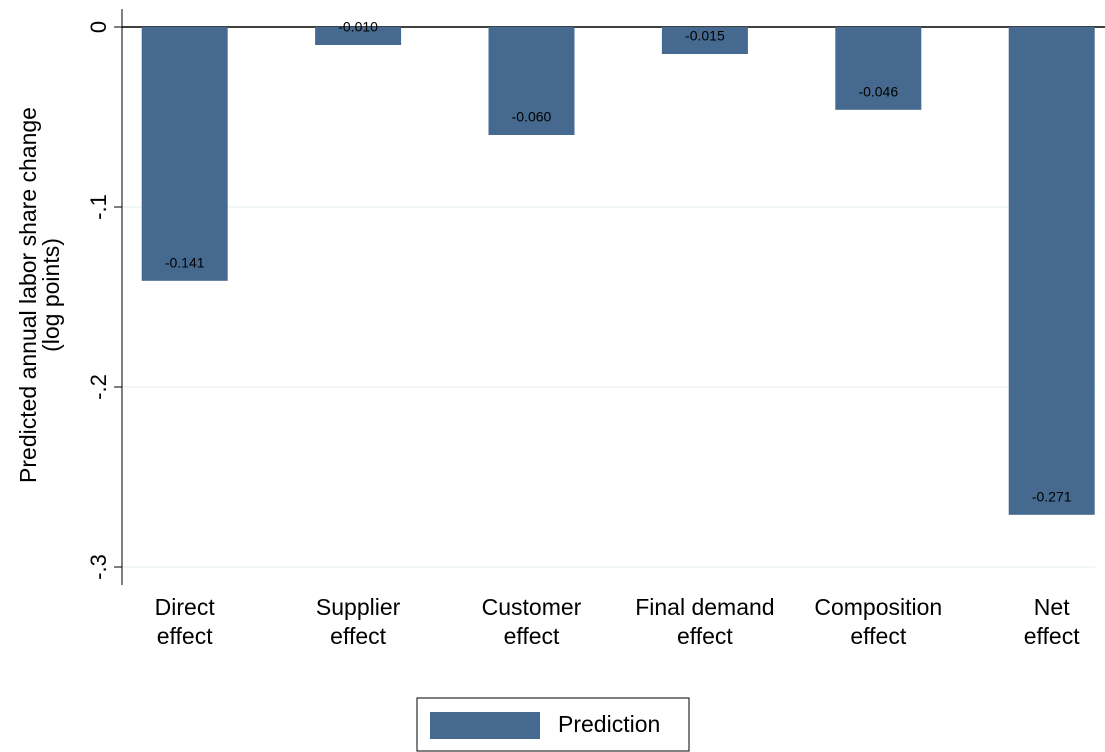 Image resolution: width=1105 pixels, height=752 pixels. What do you see at coordinates (609, 724) in the screenshot?
I see `legend-label: Prediction` at bounding box center [609, 724].